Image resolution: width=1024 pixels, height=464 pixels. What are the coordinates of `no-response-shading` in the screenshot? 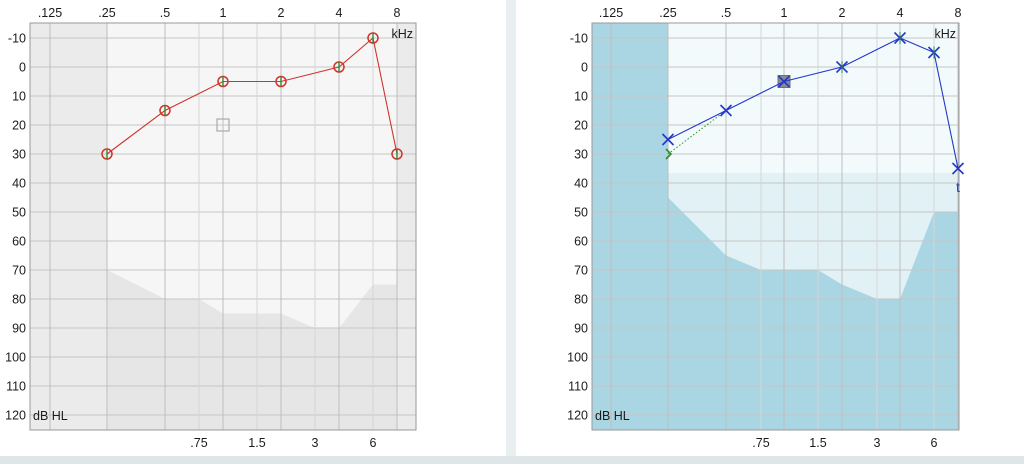 It's located at (252, 350).